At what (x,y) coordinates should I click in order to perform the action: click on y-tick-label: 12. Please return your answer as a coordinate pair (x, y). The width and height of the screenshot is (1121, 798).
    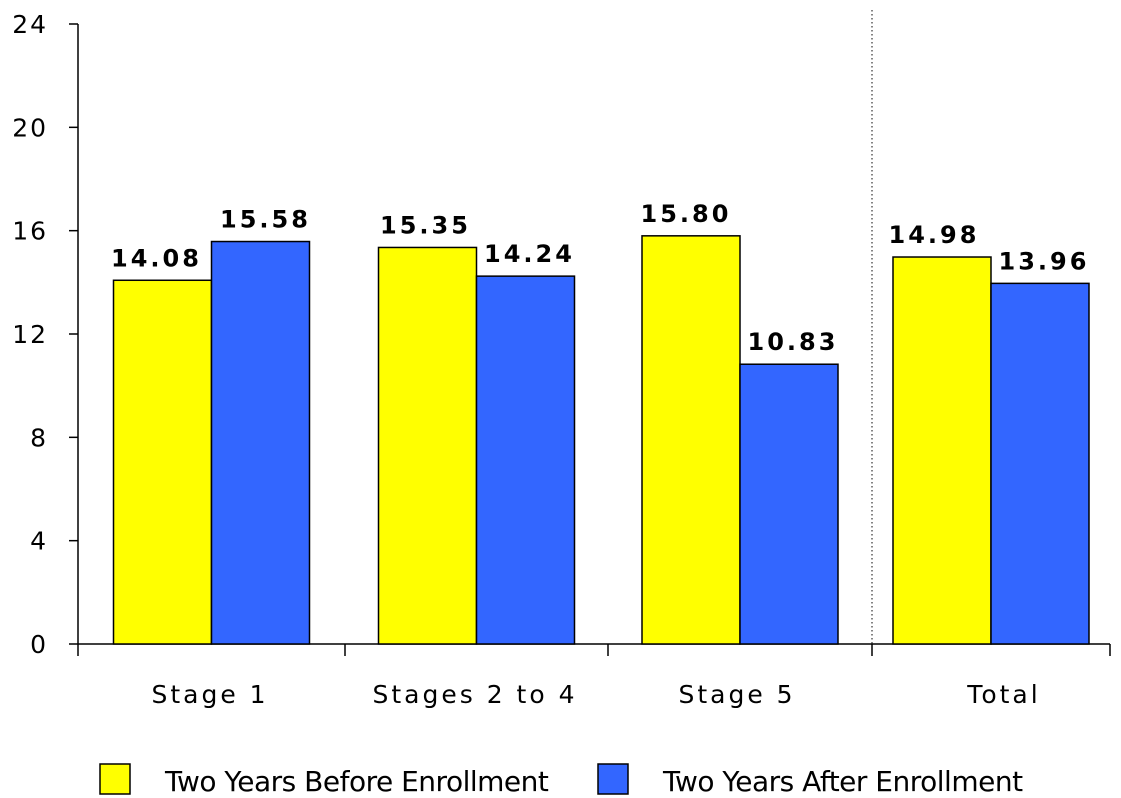
    Looking at the image, I should click on (30, 334).